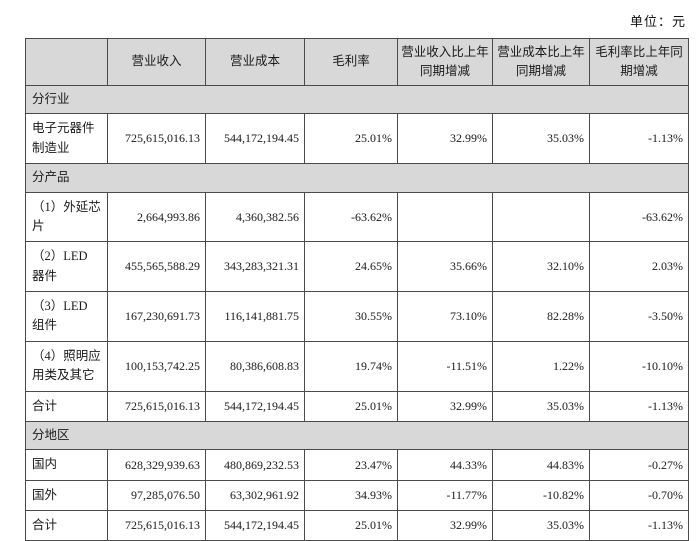 The width and height of the screenshot is (700, 541). Describe the element at coordinates (541, 266) in the screenshot. I see `cell-value: 32.10%` at that location.